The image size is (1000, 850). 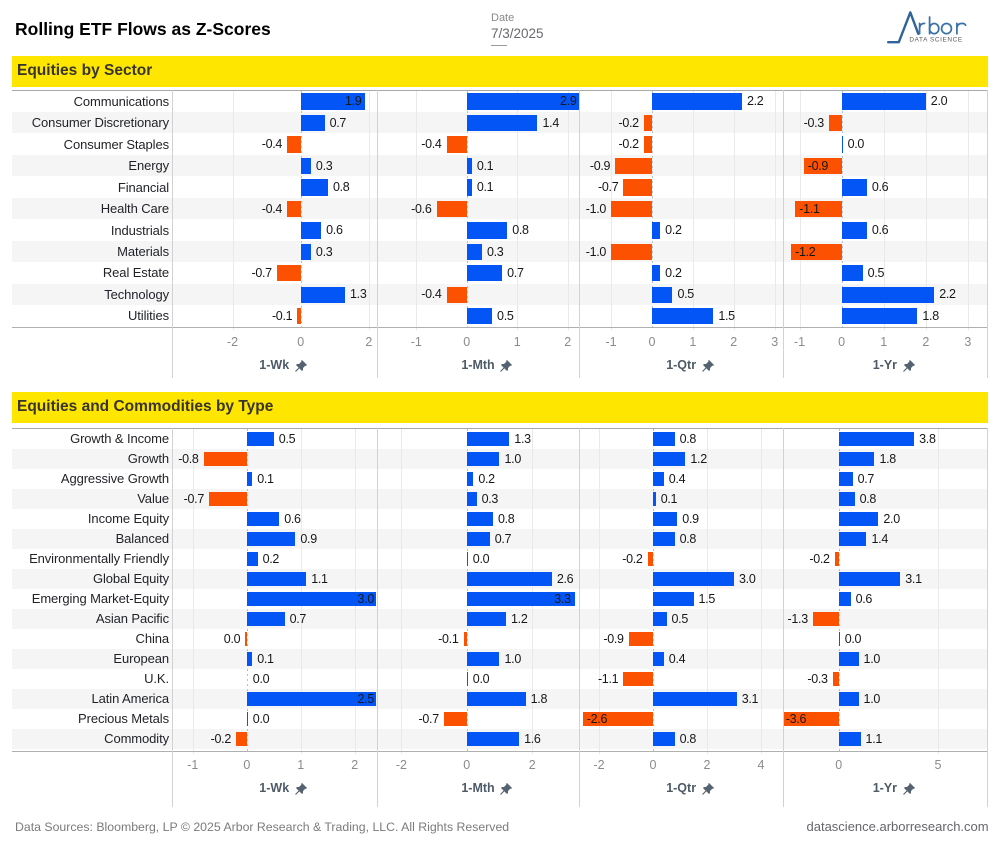 I want to click on svg-text: DATA SCIENCE, so click(x=935, y=40).